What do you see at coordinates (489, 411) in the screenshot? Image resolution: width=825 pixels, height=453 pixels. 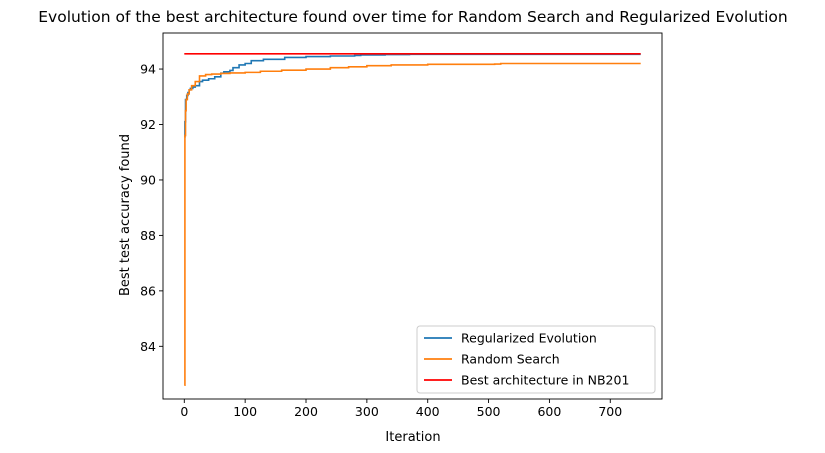 I see `x-tick-label: 500` at bounding box center [489, 411].